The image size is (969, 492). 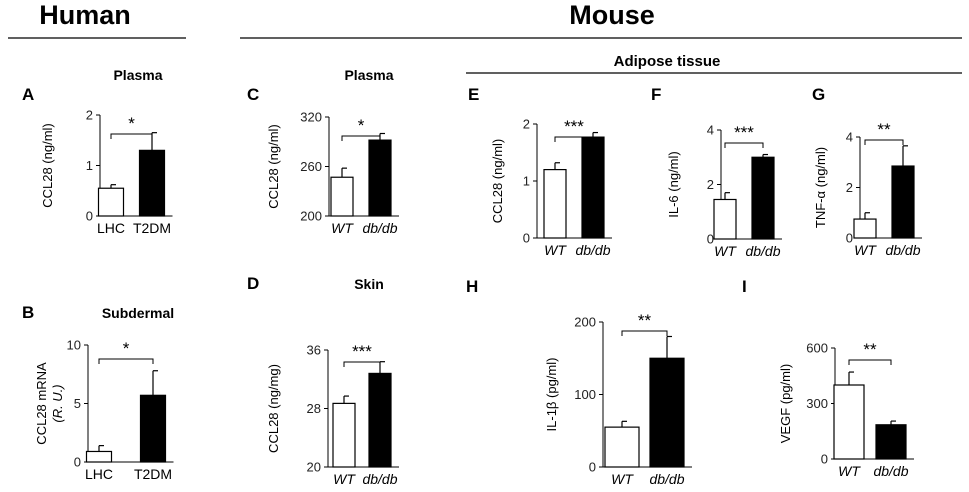 I want to click on bar-lhc, so click(x=111, y=202).